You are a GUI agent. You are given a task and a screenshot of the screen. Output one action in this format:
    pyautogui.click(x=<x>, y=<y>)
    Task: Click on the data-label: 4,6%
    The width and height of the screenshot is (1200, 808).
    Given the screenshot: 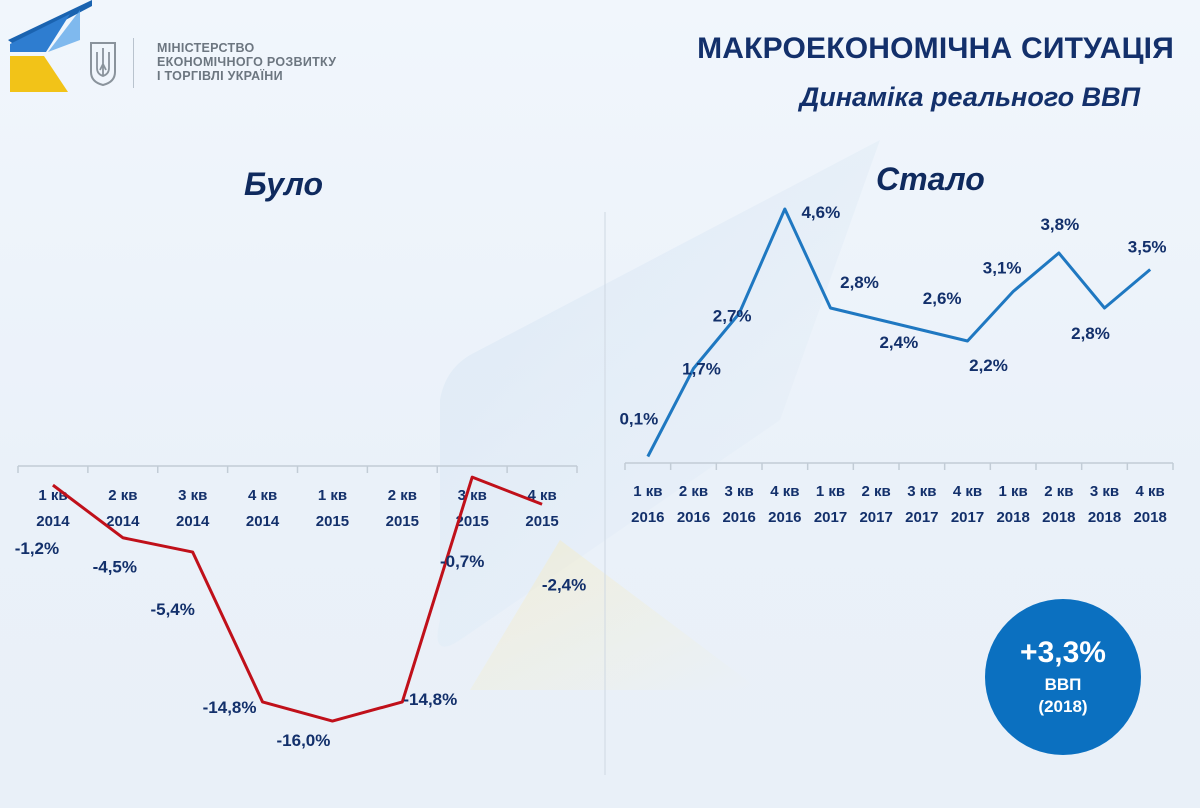 What is the action you would take?
    pyautogui.click(x=820, y=212)
    